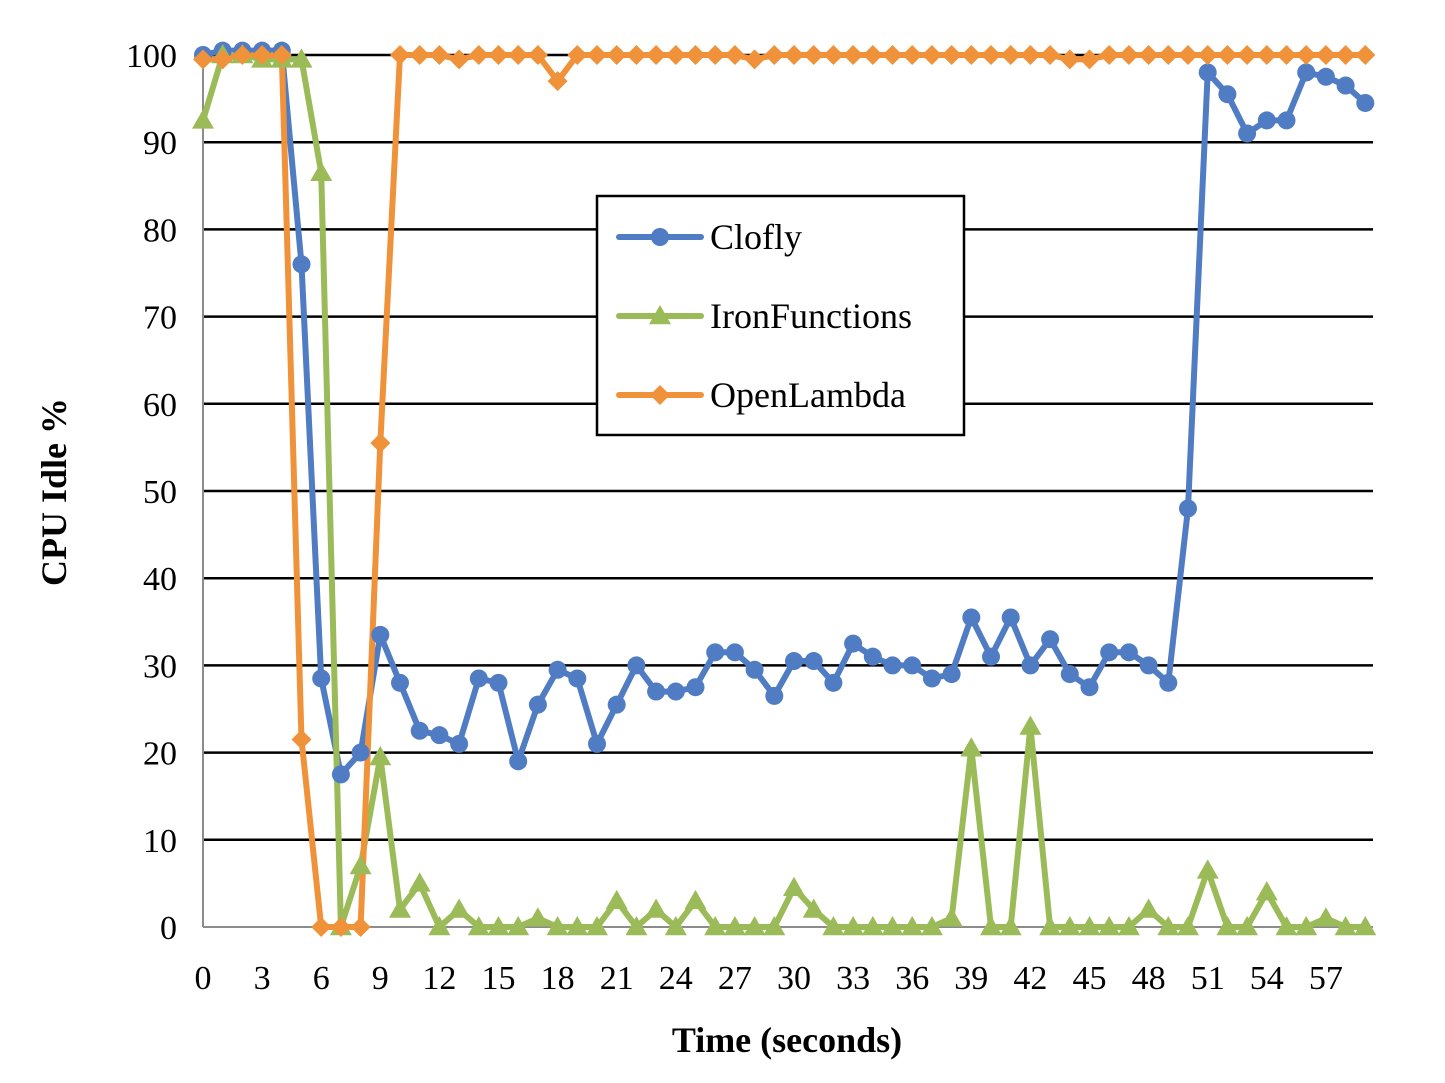 This screenshot has width=1445, height=1083. I want to click on y-tick-label: 10, so click(160, 841).